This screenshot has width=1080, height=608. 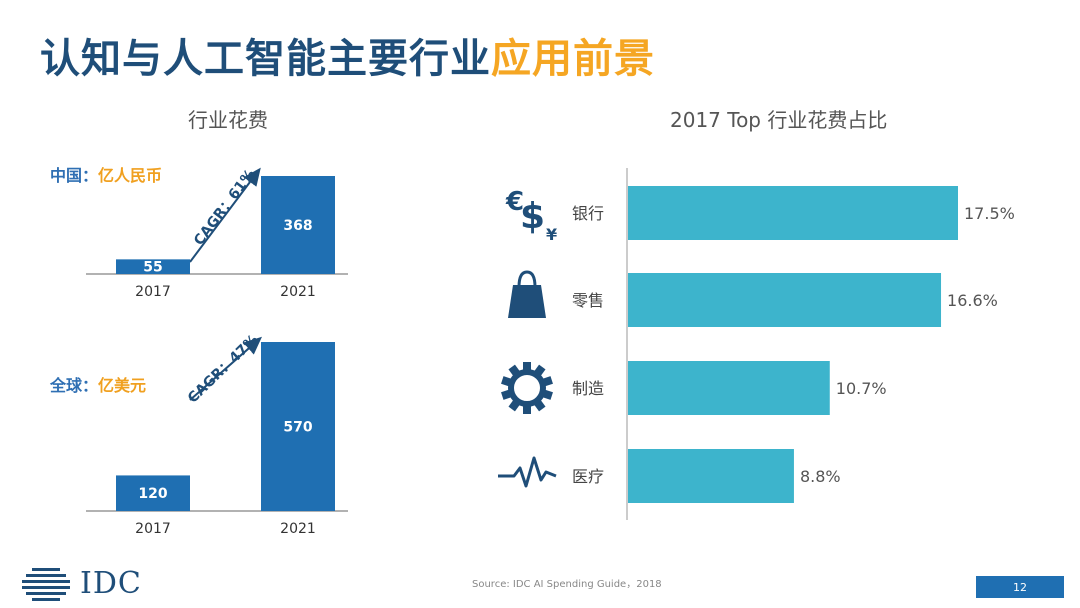 I want to click on global-cagr-arrow, so click(x=226, y=368).